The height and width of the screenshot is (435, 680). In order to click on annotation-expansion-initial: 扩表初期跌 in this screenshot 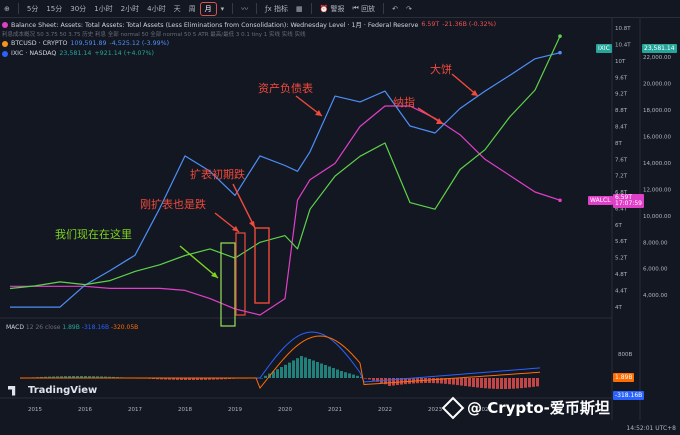, I will do `click(217, 174)`.